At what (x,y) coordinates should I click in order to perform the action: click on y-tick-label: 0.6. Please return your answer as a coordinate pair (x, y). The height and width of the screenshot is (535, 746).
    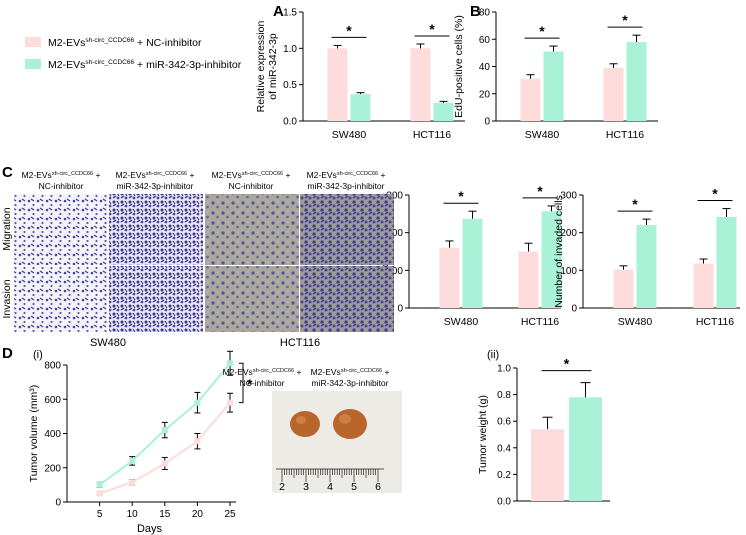
    Looking at the image, I should click on (504, 422).